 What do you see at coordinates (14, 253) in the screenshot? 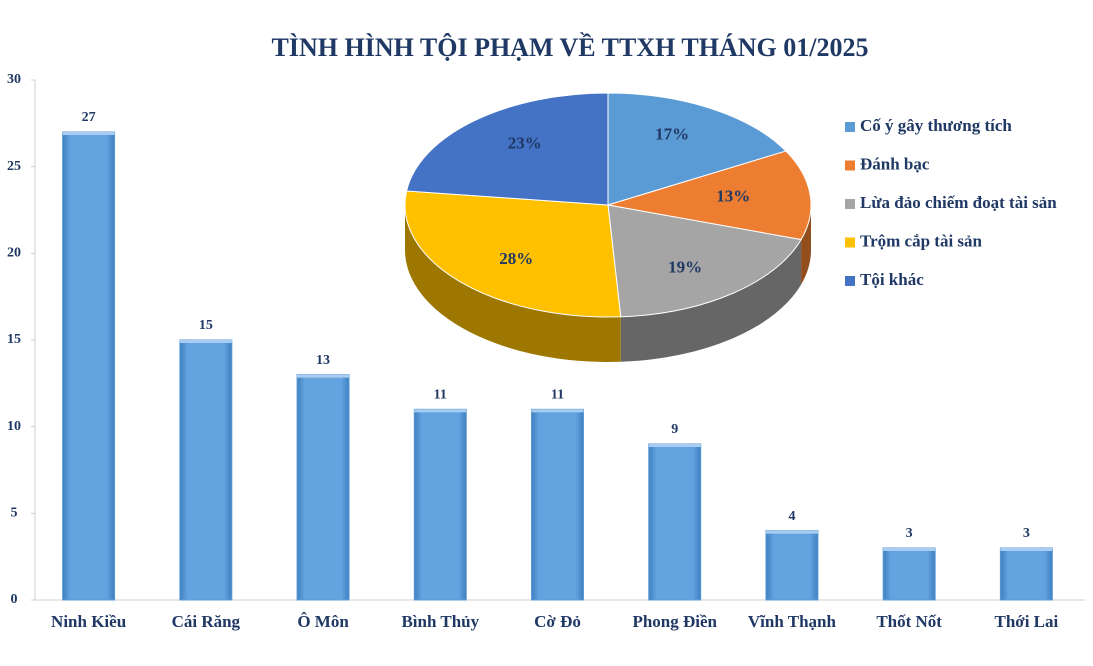
I see `y-tick-label: 20` at bounding box center [14, 253].